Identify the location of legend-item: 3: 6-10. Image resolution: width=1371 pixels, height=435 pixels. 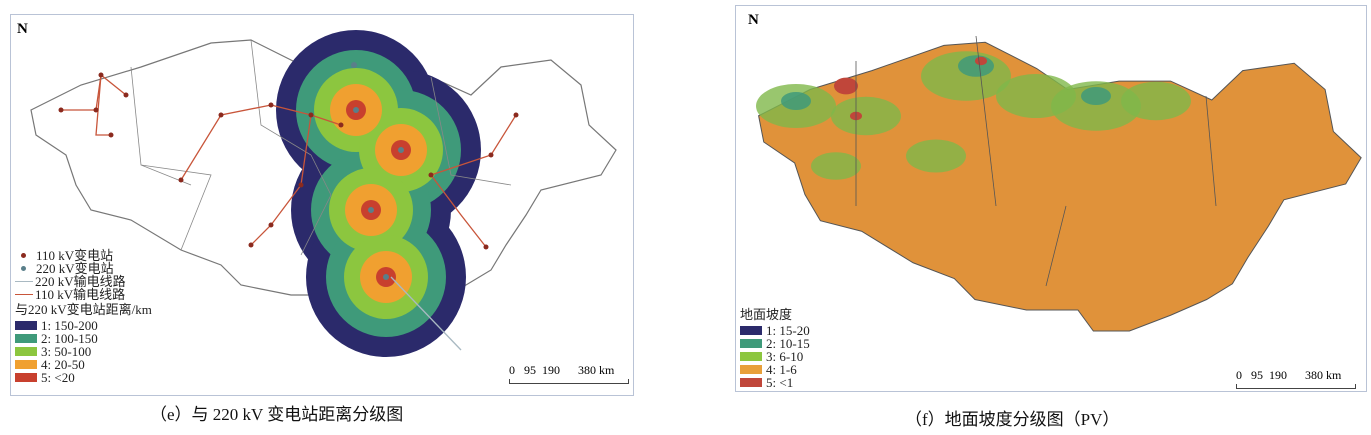
(775, 356).